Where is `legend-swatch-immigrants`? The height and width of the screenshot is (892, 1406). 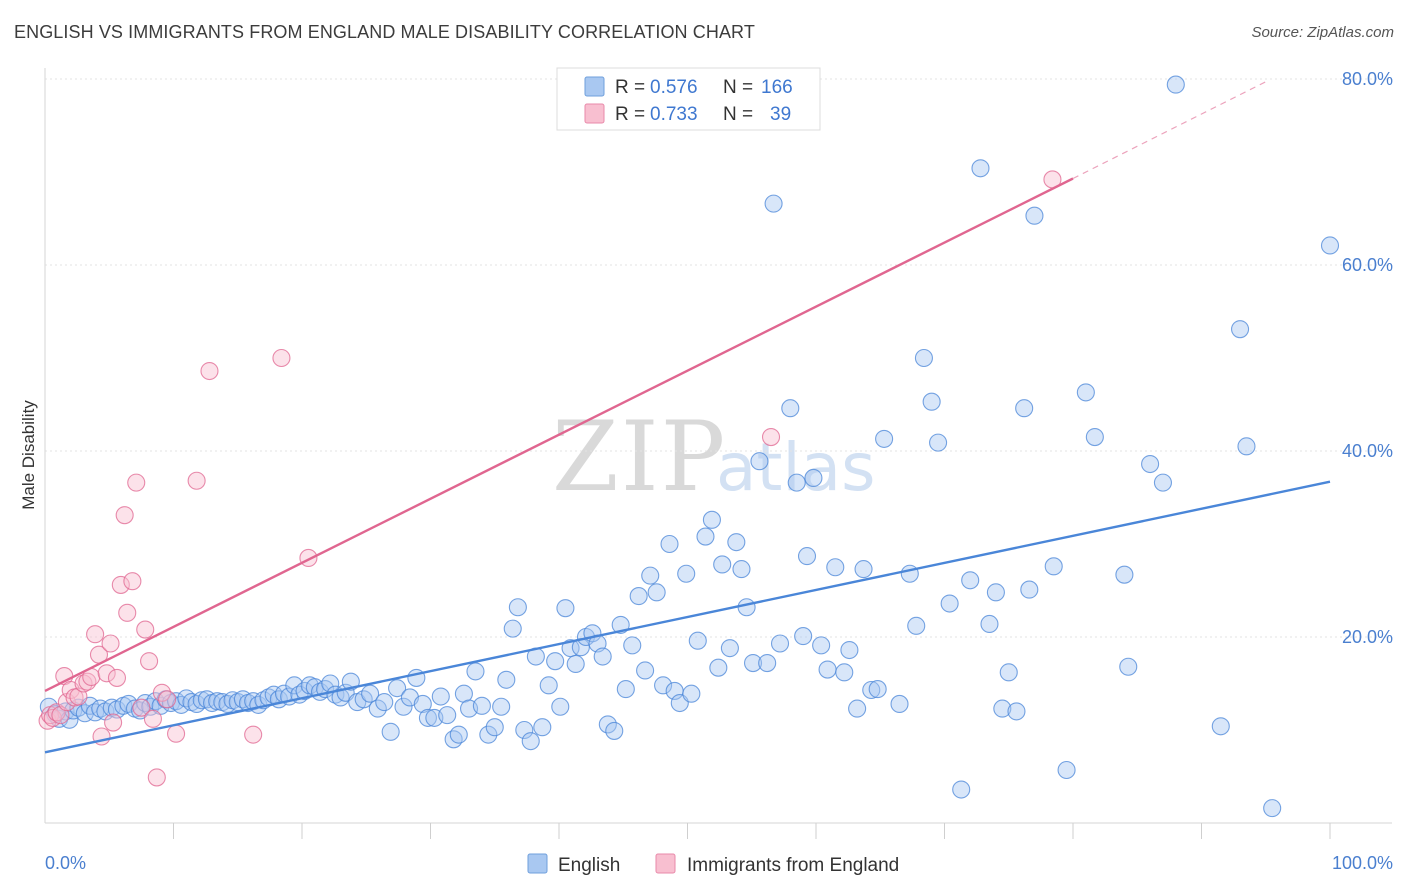 legend-swatch-immigrants is located at coordinates (594, 113).